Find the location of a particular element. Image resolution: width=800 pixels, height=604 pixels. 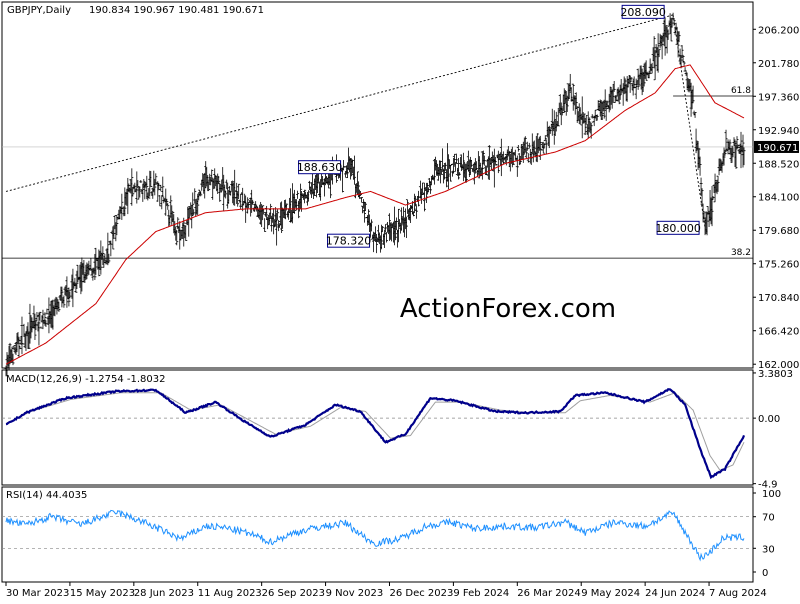

price-label: 180.000 is located at coordinates (678, 228).